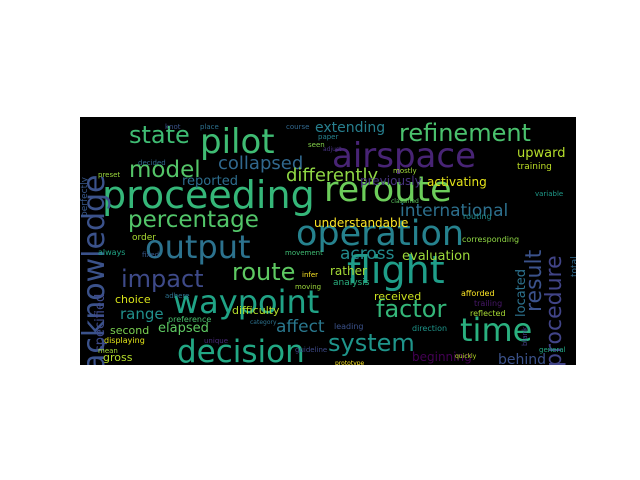  What do you see at coordinates (552, 350) in the screenshot?
I see `cloud-word: general` at bounding box center [552, 350].